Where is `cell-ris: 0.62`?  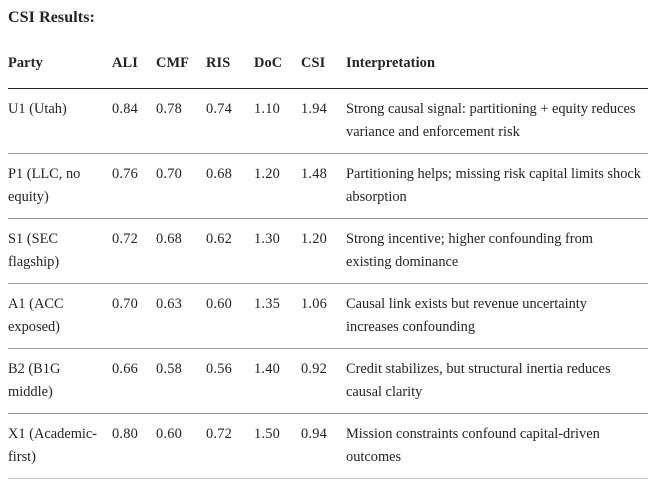
cell-ris: 0.62 is located at coordinates (230, 251).